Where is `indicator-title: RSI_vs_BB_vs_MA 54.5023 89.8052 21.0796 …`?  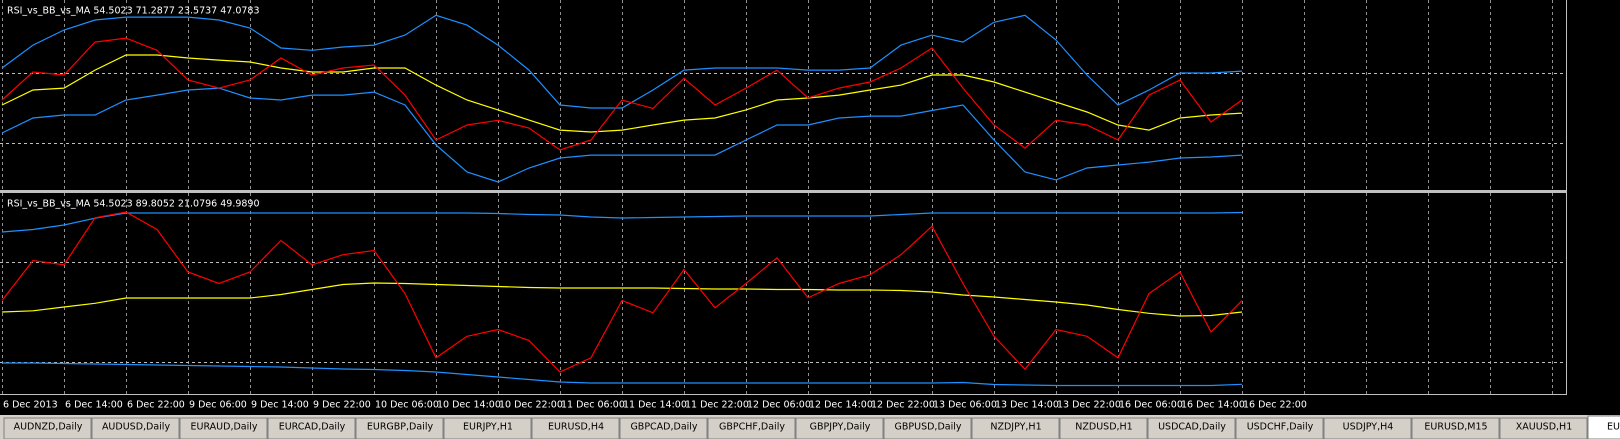
indicator-title: RSI_vs_BB_vs_MA 54.5023 89.8052 21.0796 … is located at coordinates (133, 204).